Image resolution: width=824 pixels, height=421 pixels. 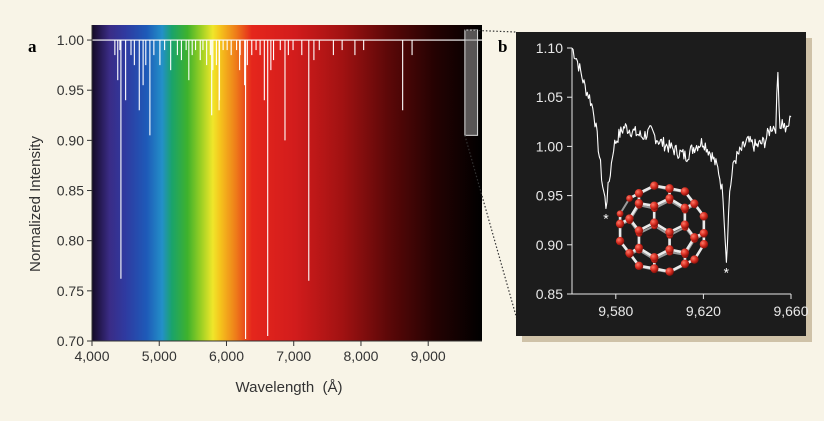 What do you see at coordinates (159, 356) in the screenshot?
I see `x-tick-label: 5,000` at bounding box center [159, 356].